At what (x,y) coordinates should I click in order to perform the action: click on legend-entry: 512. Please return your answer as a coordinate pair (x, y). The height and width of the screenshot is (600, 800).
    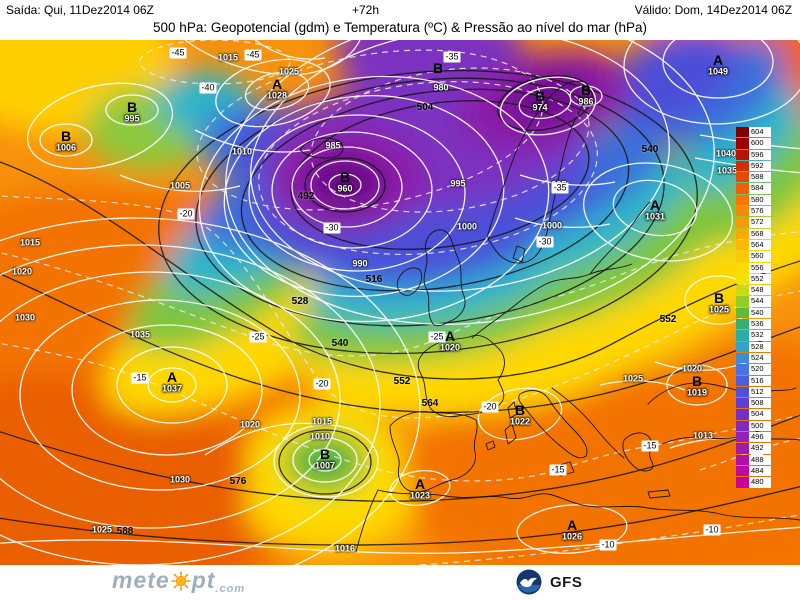
    Looking at the image, I should click on (753, 392).